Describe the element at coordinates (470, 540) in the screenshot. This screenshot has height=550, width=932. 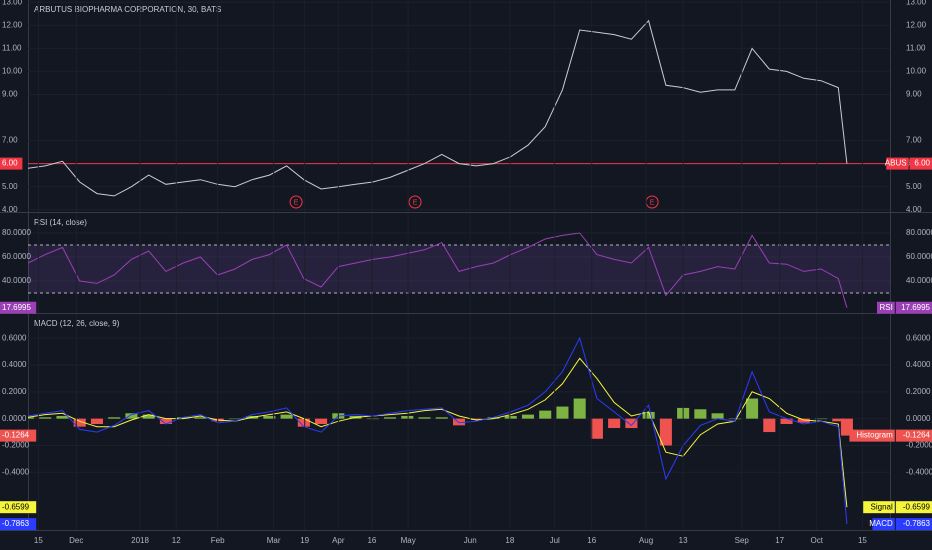
I see `x-tick-label: Jun` at that location.